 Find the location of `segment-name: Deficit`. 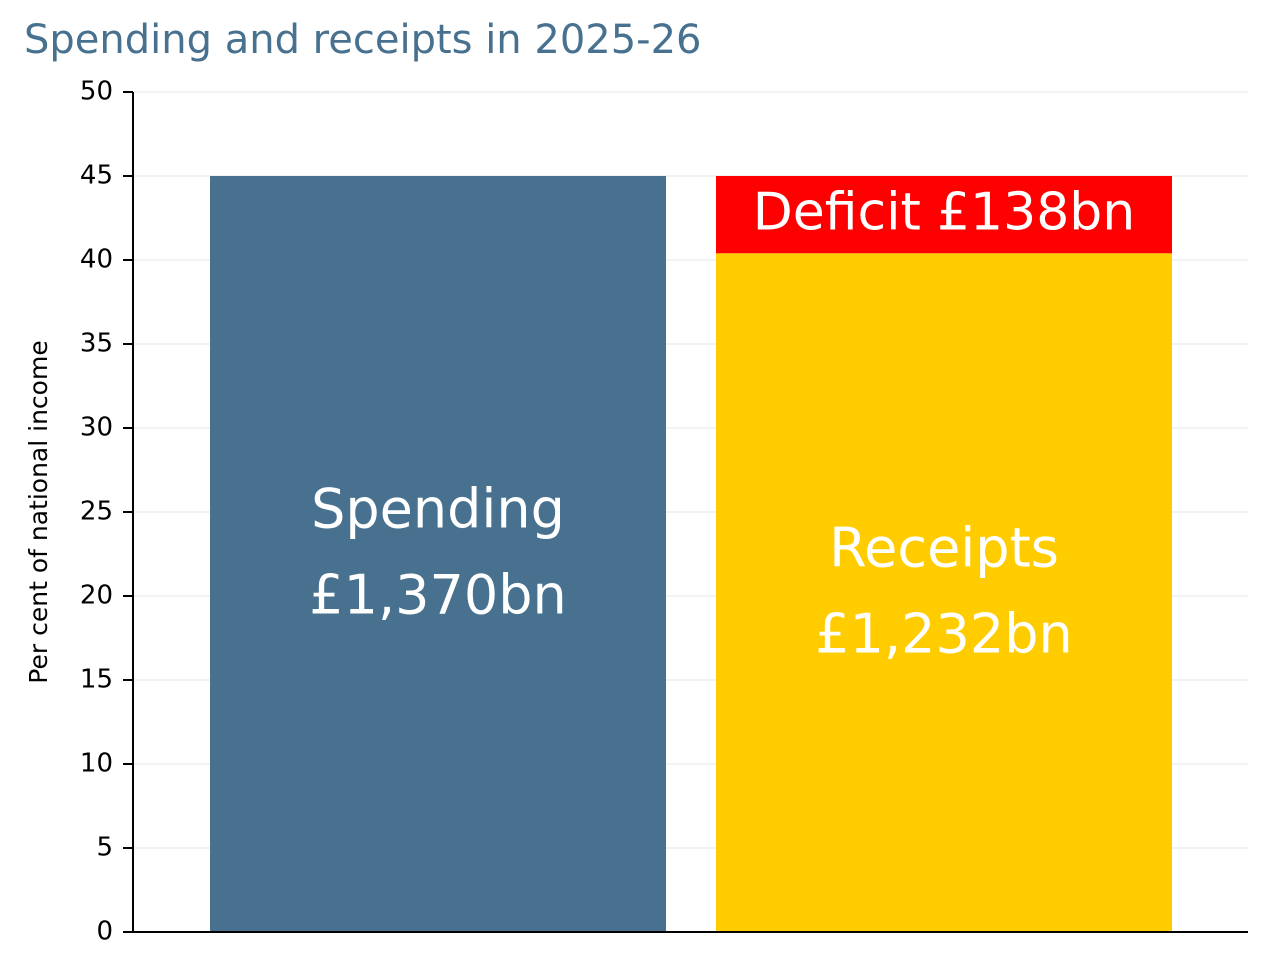

segment-name: Deficit is located at coordinates (837, 213).